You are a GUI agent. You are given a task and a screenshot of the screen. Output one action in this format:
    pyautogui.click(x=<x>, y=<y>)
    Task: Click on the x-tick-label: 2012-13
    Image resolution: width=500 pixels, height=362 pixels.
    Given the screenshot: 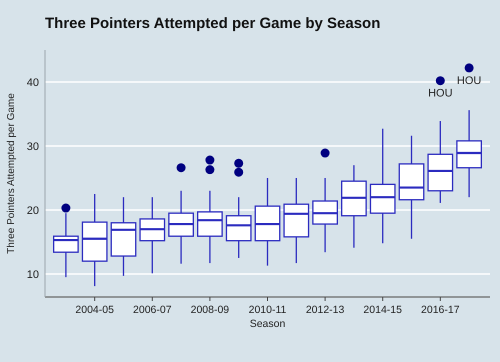 What is the action you would take?
    pyautogui.click(x=325, y=310)
    